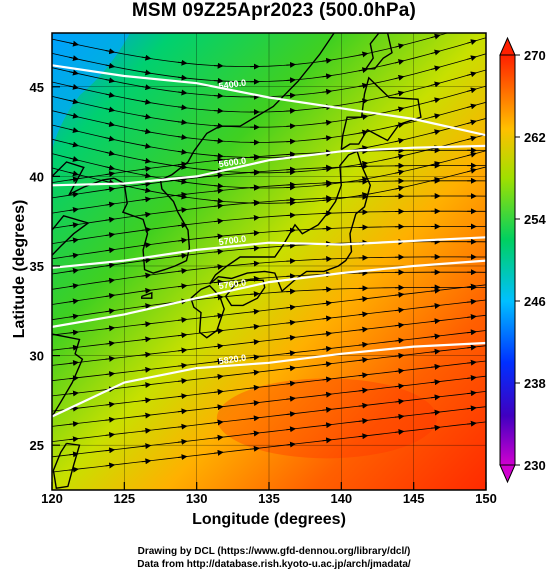  Describe the element at coordinates (232, 240) in the screenshot. I see `contour-label: 5700.0` at that location.